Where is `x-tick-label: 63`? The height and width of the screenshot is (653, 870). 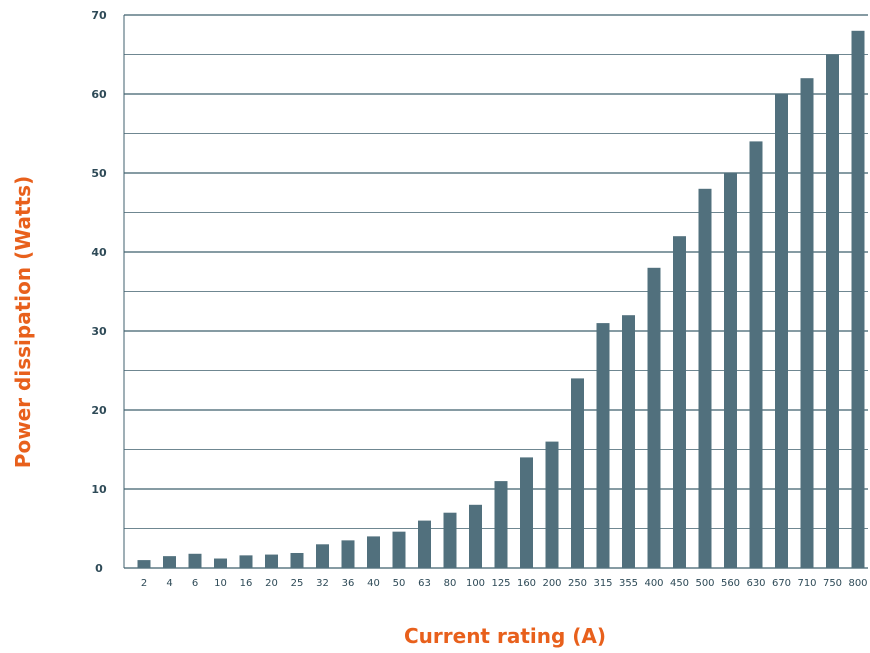 x-tick-label: 63 is located at coordinates (424, 583).